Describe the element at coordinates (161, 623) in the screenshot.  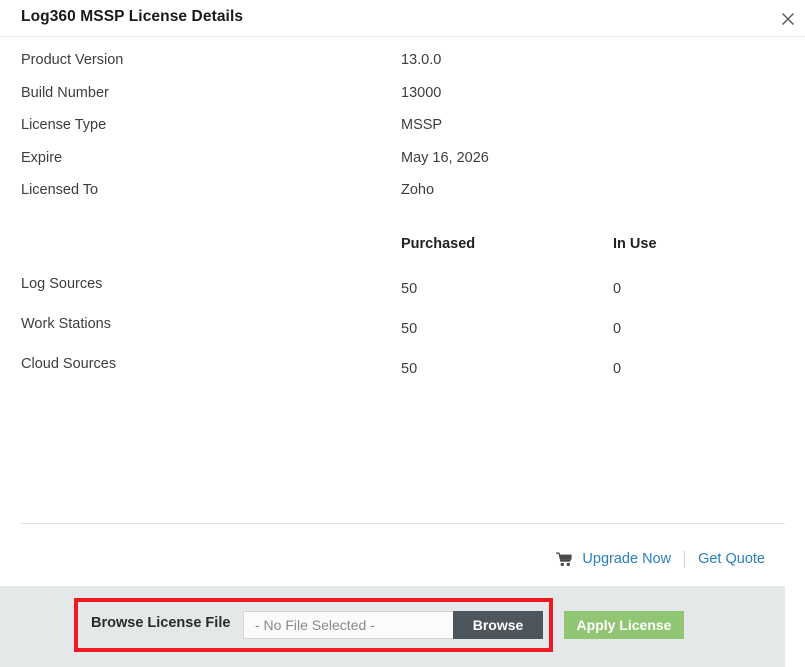
I see `browse-license-file-label: Browse License File` at that location.